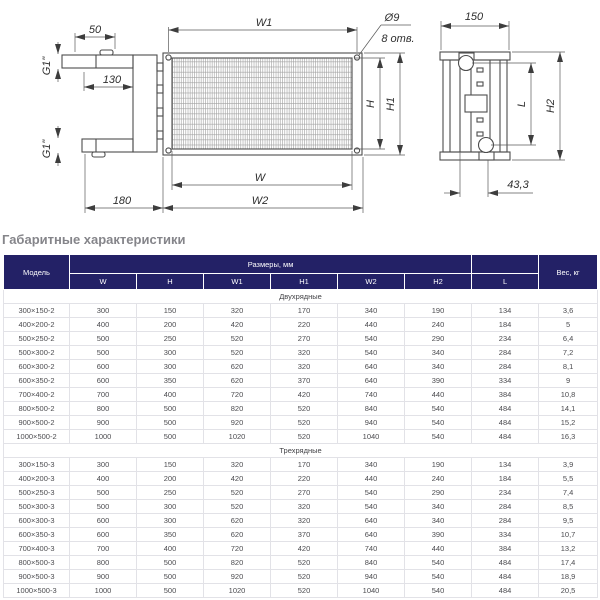 The width and height of the screenshot is (600, 600). Describe the element at coordinates (392, 18) in the screenshot. I see `dim-label-dia9: Ø9` at that location.